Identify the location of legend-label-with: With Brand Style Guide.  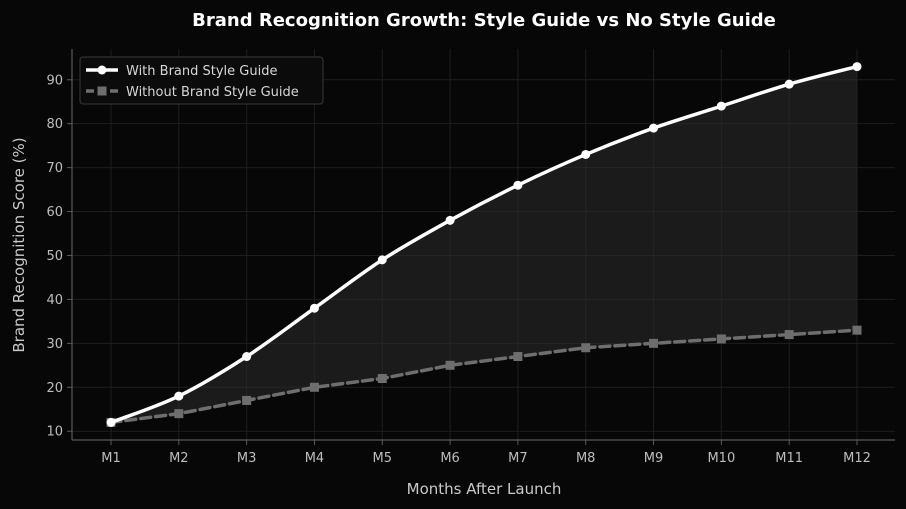
(201, 71).